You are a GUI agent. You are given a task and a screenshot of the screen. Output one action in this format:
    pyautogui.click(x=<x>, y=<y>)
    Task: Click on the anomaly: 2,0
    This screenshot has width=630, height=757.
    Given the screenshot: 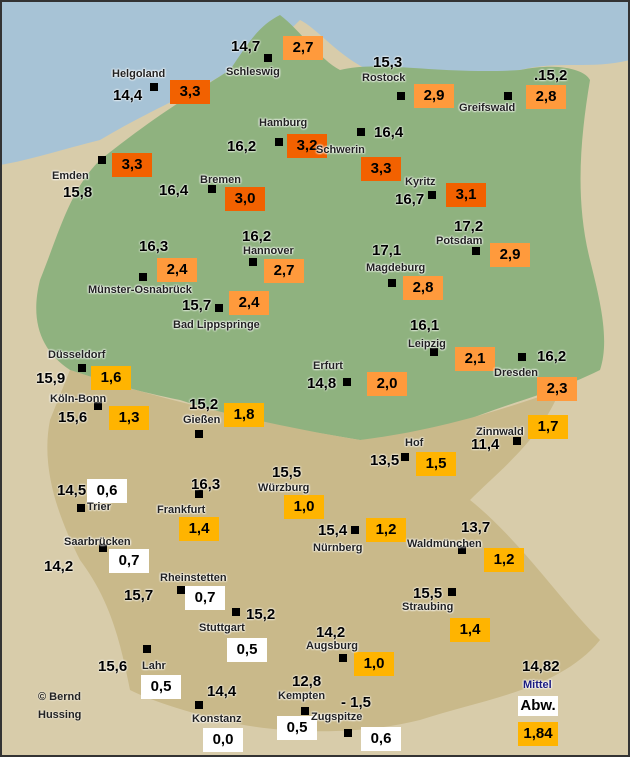 What is the action you would take?
    pyautogui.click(x=387, y=384)
    